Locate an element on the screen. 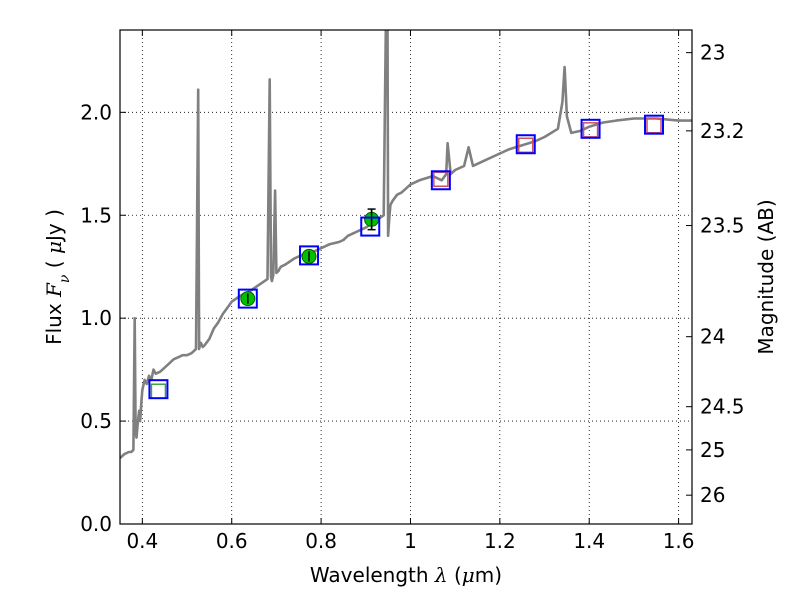 The width and height of the screenshot is (800, 600). y2-tick-label: 23.2 is located at coordinates (722, 131).